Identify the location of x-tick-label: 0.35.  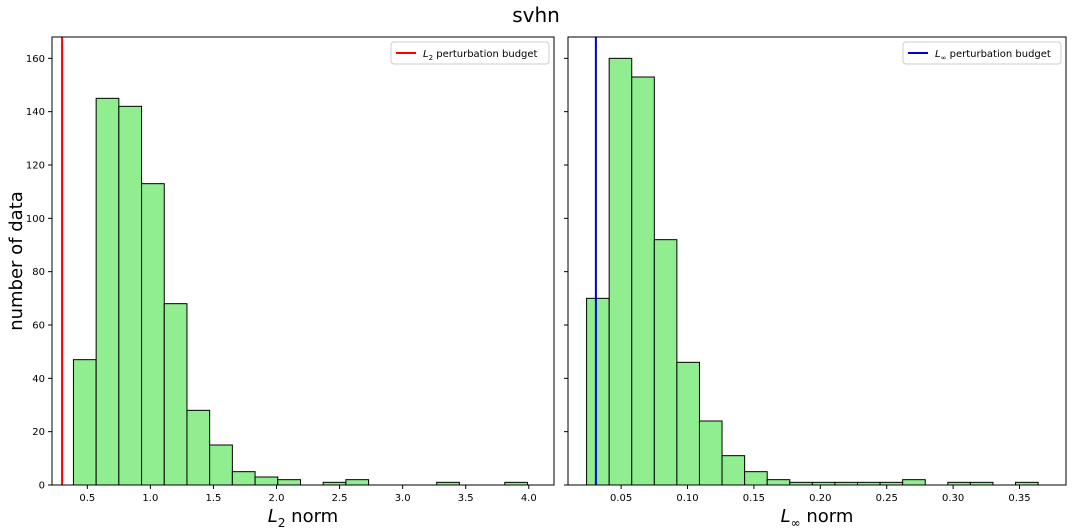
(1019, 498).